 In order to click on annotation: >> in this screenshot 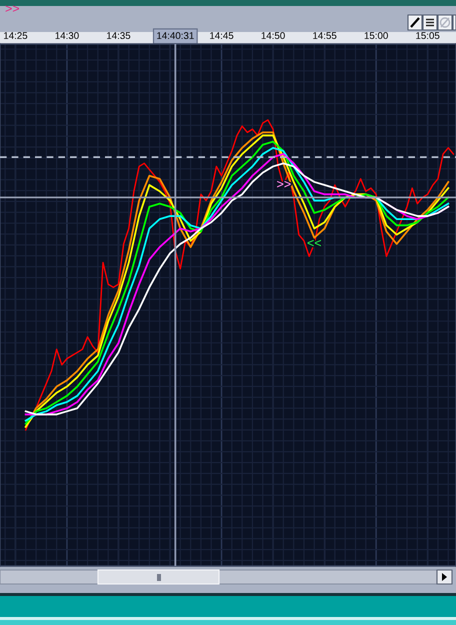, I will do `click(284, 184)`.